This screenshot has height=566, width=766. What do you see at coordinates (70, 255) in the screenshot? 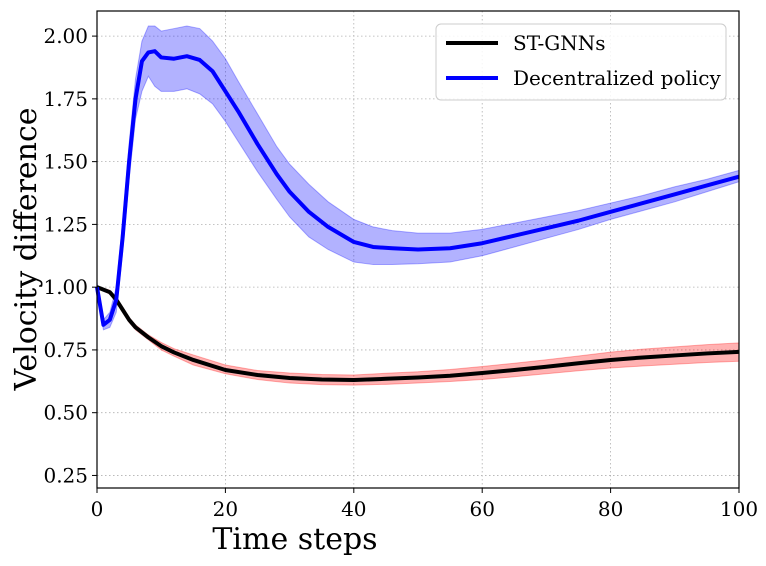
I see `y-ticks: 0.25 0.50 0.75 1.00 1.25 1.50 1.75 2.00` at bounding box center [70, 255].